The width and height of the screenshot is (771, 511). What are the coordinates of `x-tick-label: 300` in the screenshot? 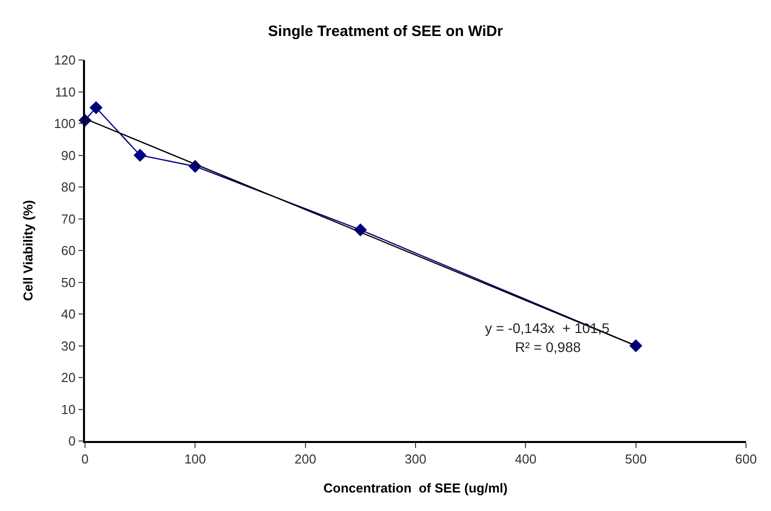 It's located at (415, 458).